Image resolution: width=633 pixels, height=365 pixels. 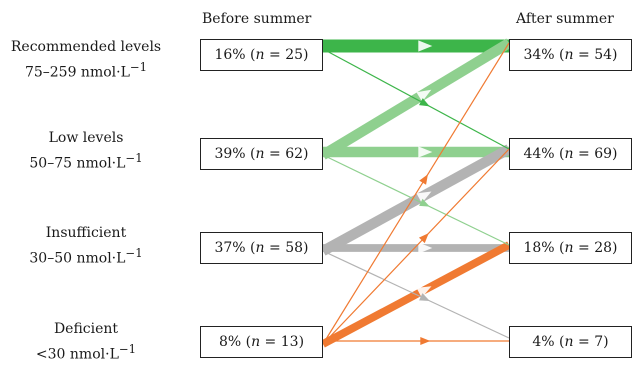 What do you see at coordinates (416, 46) in the screenshot?
I see `flow-recommended-to-recommended` at bounding box center [416, 46].